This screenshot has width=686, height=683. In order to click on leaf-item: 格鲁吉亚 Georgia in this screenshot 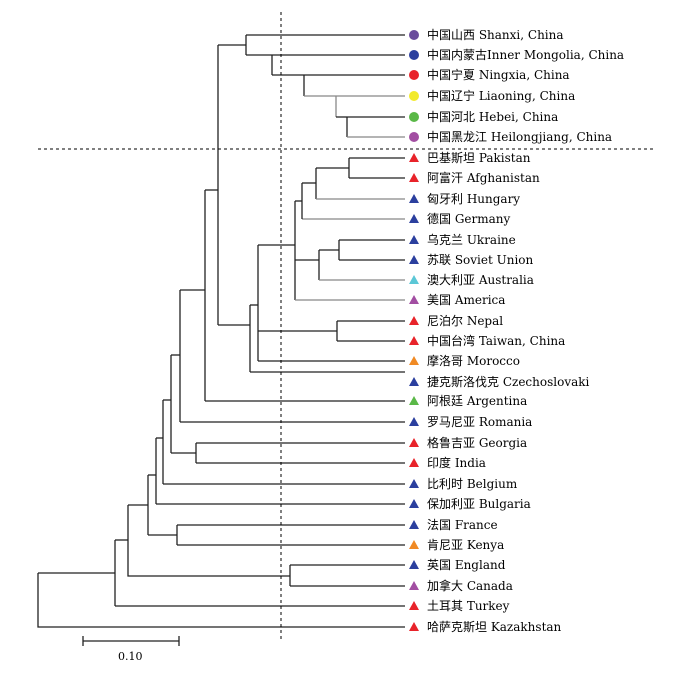, I will do `click(468, 442)`.